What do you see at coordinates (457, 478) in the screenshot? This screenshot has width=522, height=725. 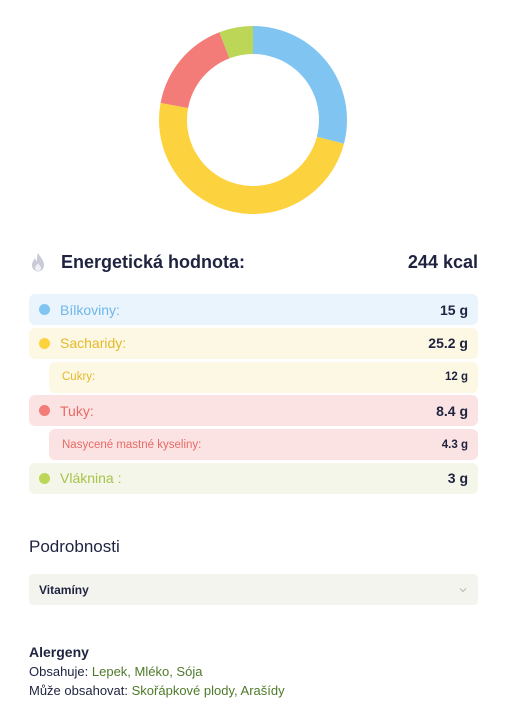 I see `nutrient-value: 3 g` at bounding box center [457, 478].